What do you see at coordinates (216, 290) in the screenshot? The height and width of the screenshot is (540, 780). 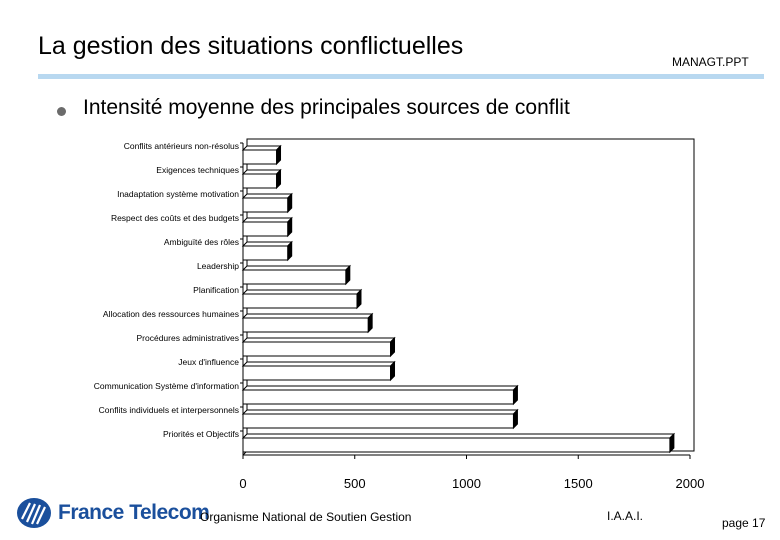 I see `category-label: Planification` at bounding box center [216, 290].